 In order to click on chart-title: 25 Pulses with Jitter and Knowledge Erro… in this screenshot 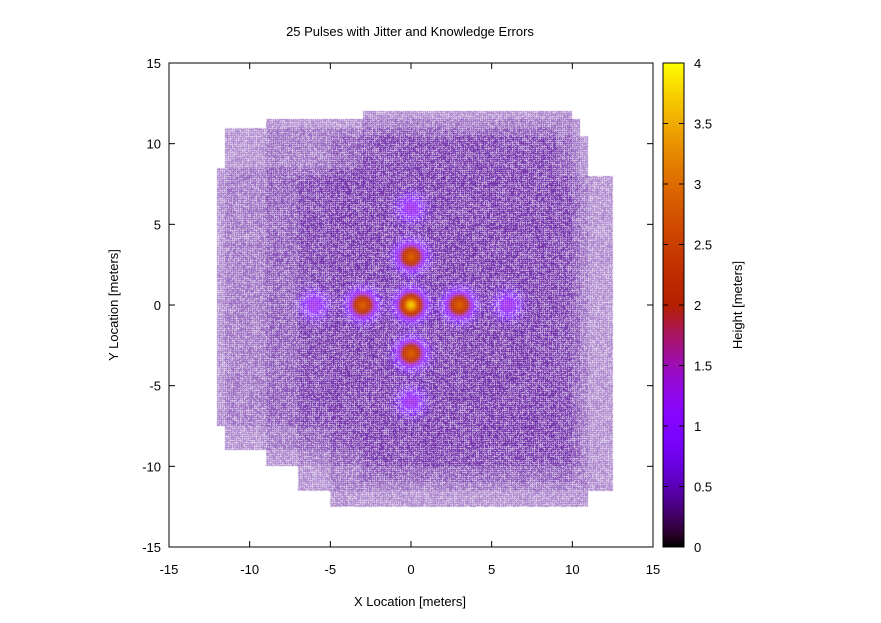, I will do `click(410, 31)`.